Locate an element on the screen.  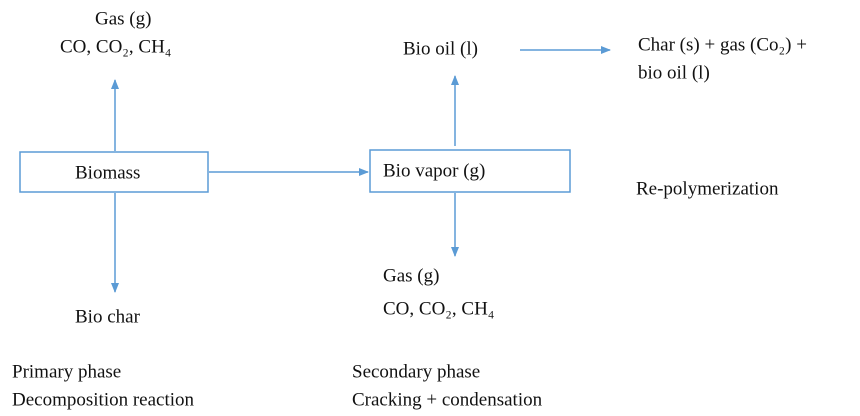
label: Bio char is located at coordinates (108, 316).